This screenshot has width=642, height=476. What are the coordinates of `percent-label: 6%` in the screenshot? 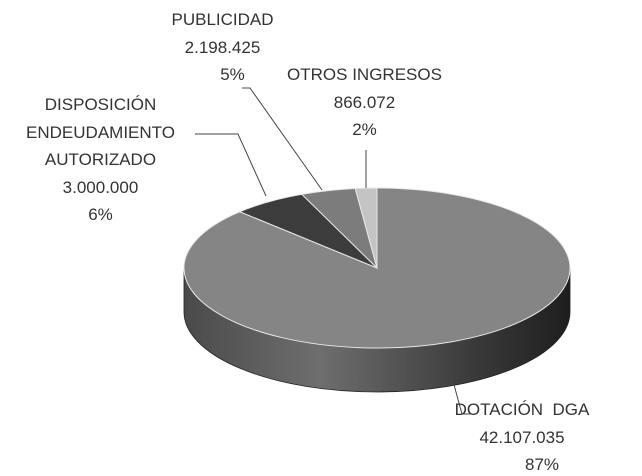 It's located at (100, 214).